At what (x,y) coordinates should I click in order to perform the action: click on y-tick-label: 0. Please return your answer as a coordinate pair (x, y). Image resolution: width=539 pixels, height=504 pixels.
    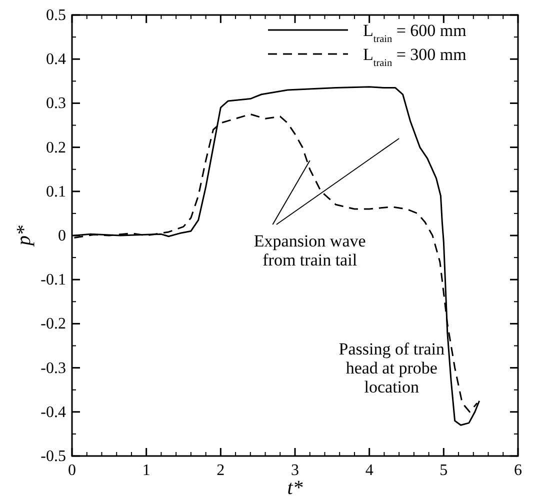
    Looking at the image, I should click on (62, 236).